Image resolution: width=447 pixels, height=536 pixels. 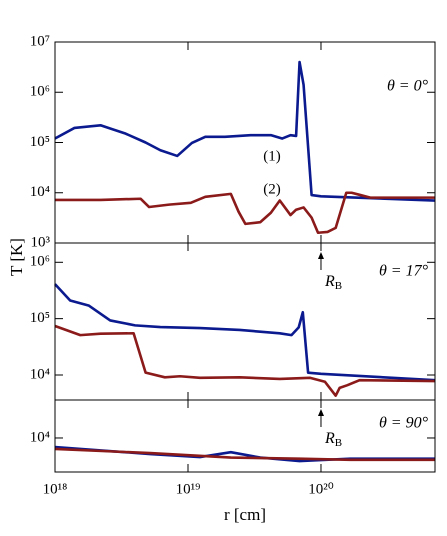 What do you see at coordinates (188, 489) in the screenshot?
I see `x-tick-label: 10¹⁹` at bounding box center [188, 489].